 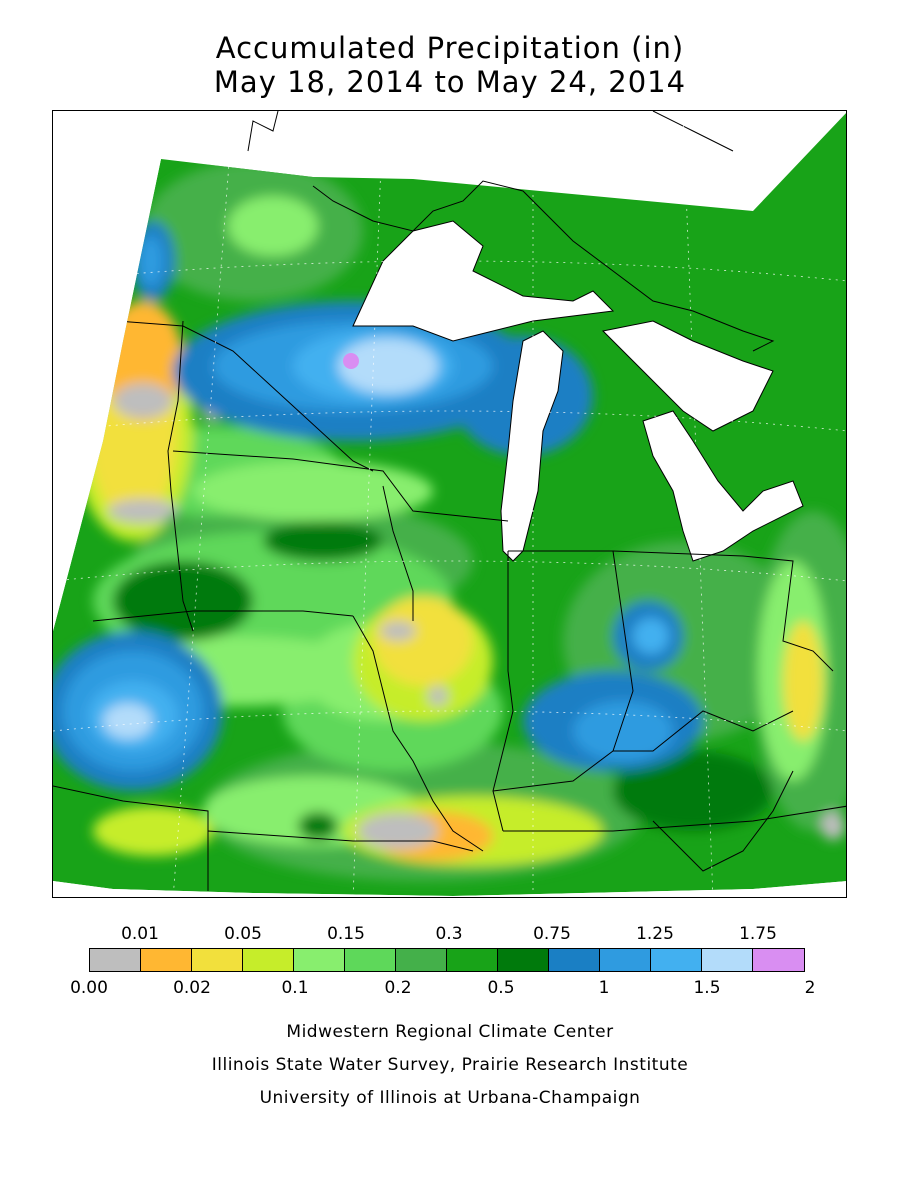 What do you see at coordinates (140, 934) in the screenshot?
I see `legend-tick-top: 0.01` at bounding box center [140, 934].